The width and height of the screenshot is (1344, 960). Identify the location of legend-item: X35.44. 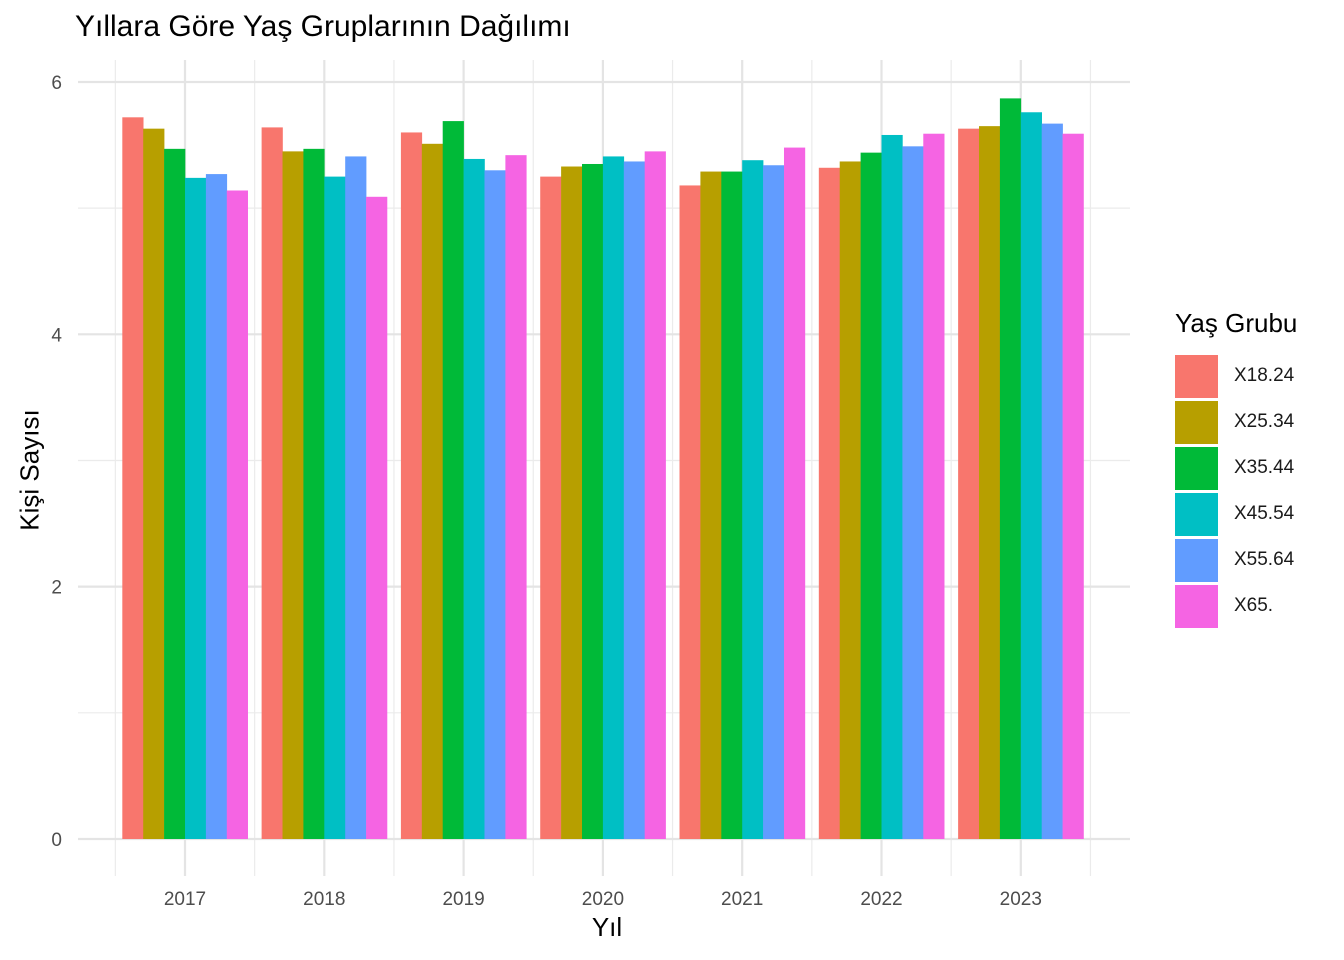
(1236, 468).